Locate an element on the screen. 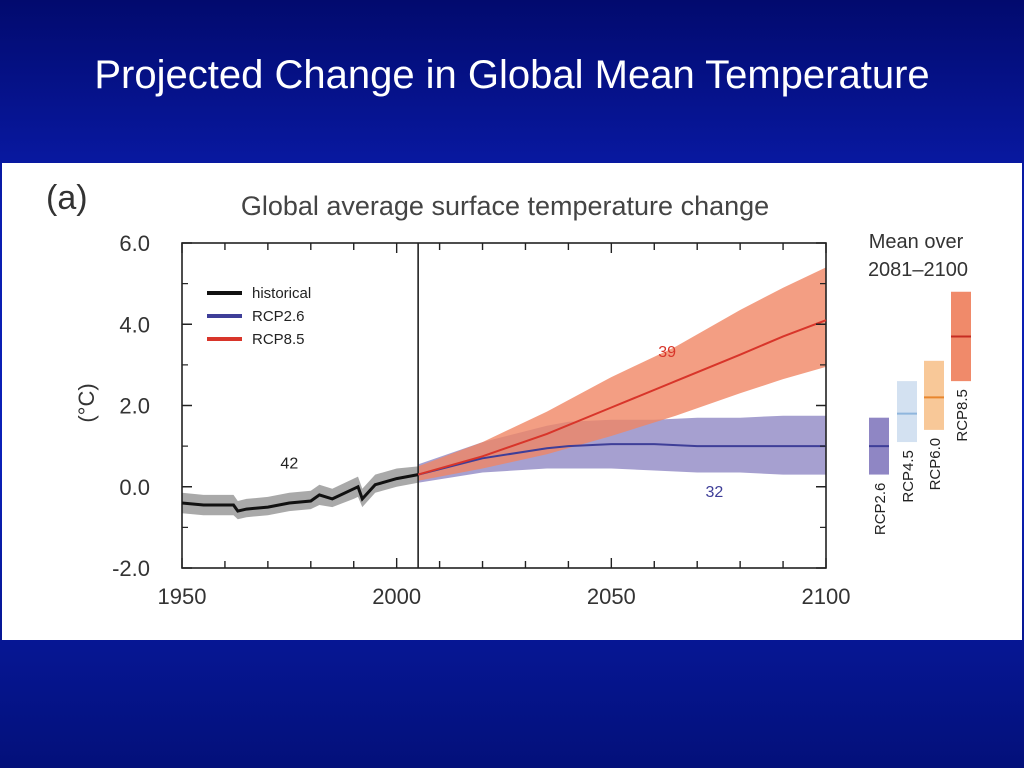 The image size is (1024, 768). side-panel-title-line2: 2081–2100 is located at coordinates (918, 270).